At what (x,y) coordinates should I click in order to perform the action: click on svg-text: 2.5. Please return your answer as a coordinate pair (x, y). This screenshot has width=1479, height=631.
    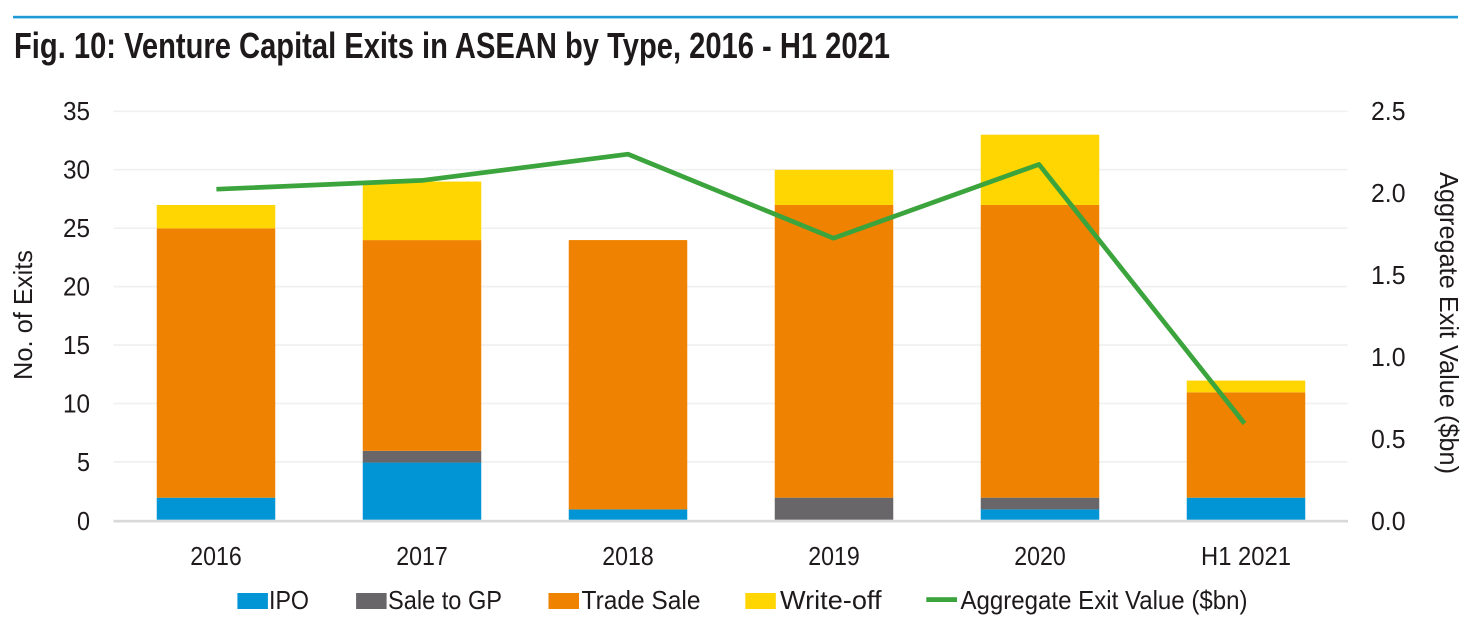
    Looking at the image, I should click on (1388, 111).